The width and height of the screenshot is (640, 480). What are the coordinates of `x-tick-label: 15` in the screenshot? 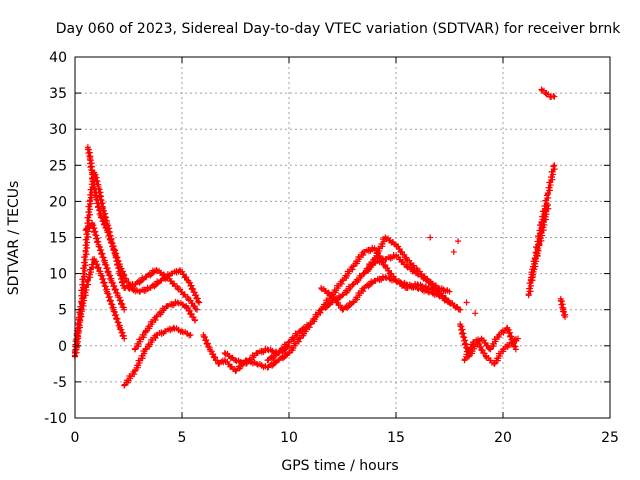 It's located at (396, 438).